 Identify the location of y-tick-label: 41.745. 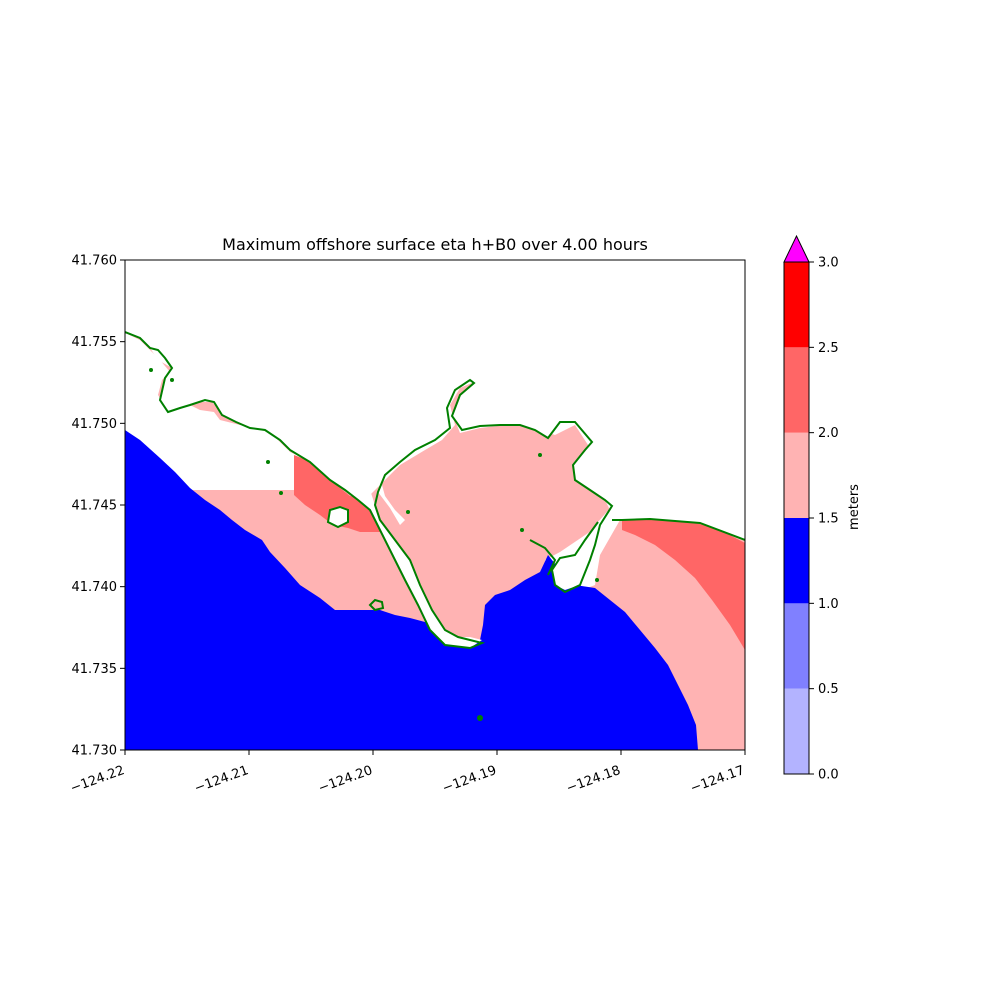
(95, 506).